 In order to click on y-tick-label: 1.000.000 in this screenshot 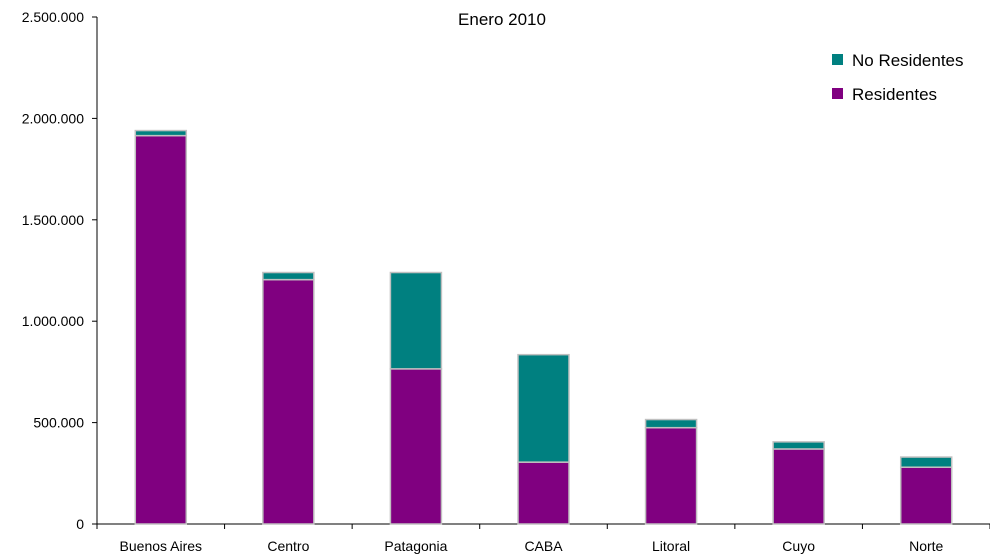, I will do `click(53, 321)`.